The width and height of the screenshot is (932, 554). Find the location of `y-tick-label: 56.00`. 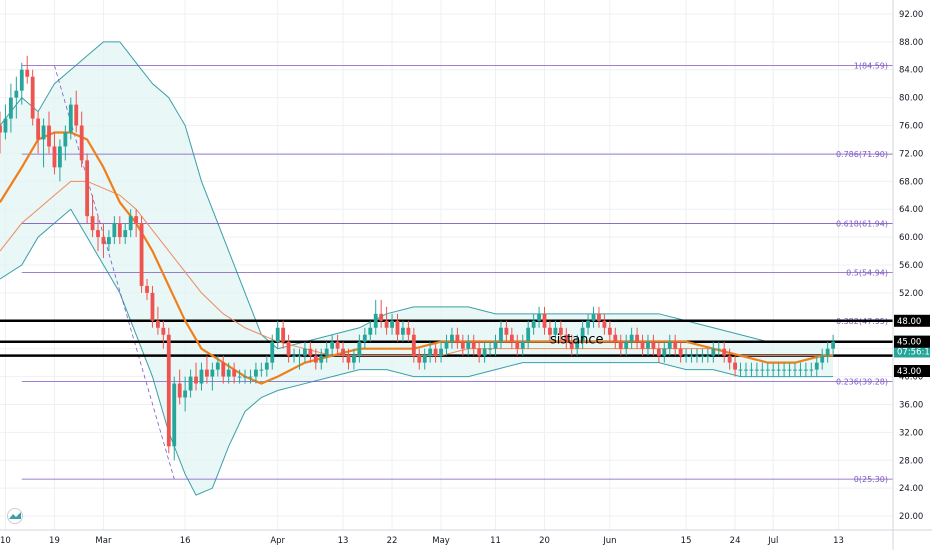

y-tick-label: 56.00 is located at coordinates (911, 266).